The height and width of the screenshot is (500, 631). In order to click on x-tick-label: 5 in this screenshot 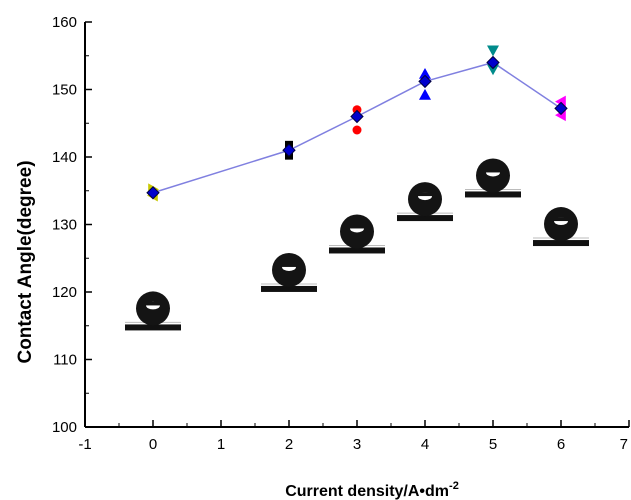, I will do `click(493, 444)`.